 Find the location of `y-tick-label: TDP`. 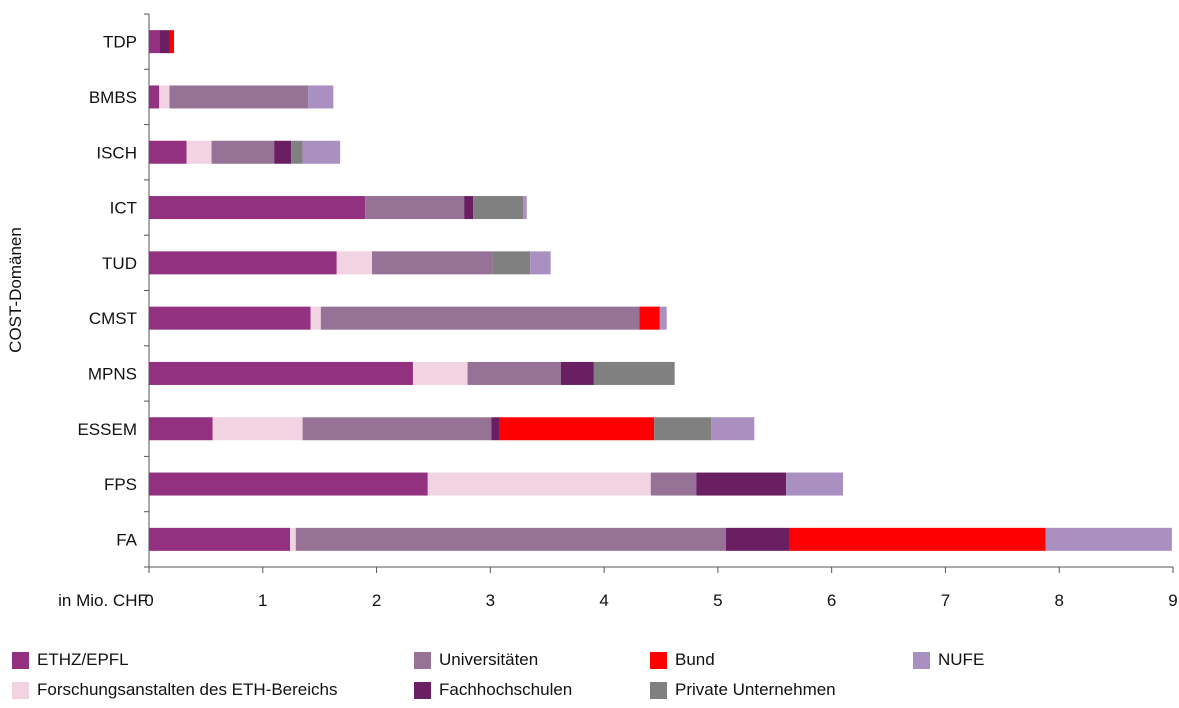

y-tick-label: TDP is located at coordinates (120, 42).